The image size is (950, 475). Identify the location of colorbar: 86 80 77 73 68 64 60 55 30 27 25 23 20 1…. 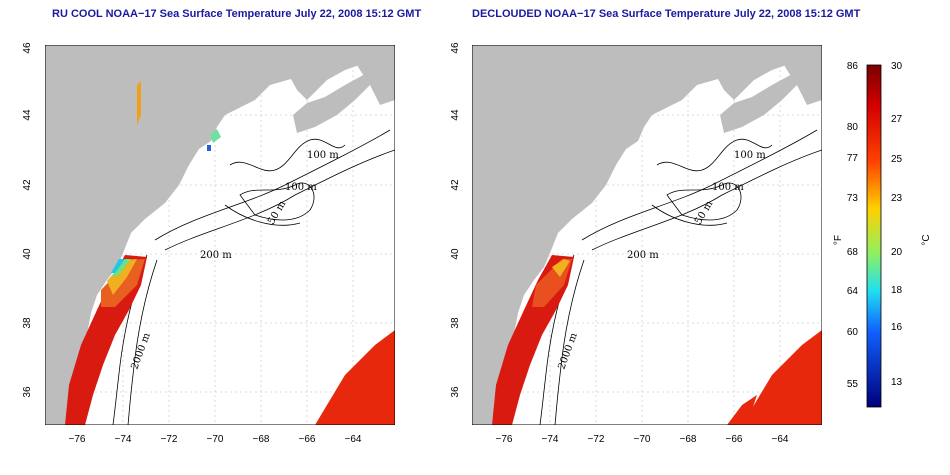
(882, 234).